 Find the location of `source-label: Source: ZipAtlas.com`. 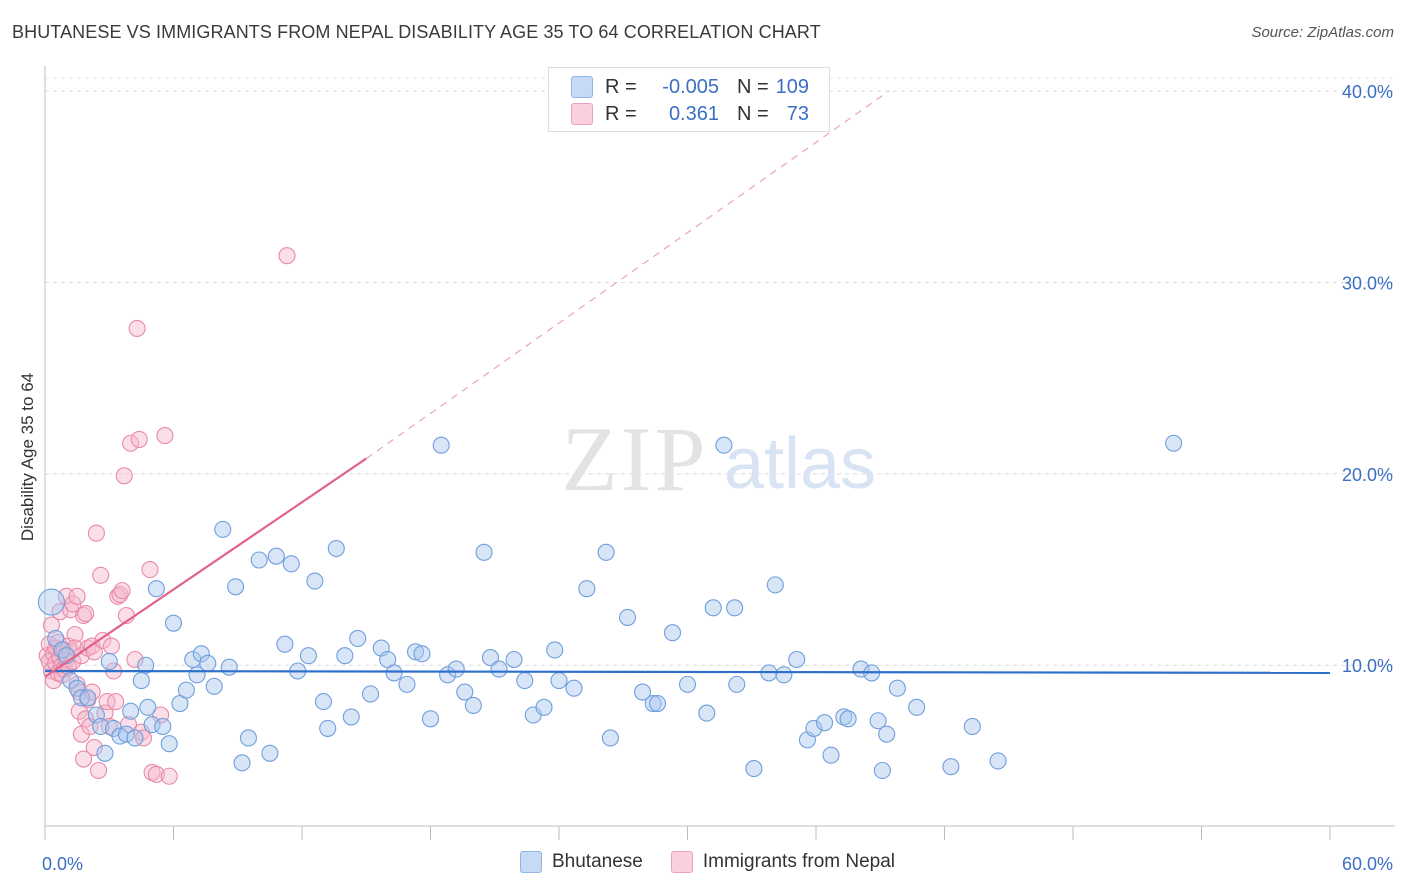

source-label: Source: ZipAtlas.com is located at coordinates (1322, 32).